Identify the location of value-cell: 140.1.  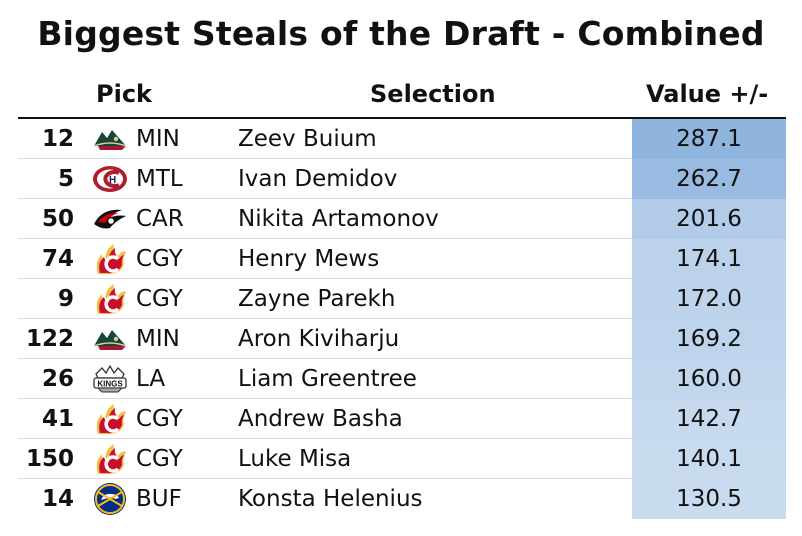
(709, 459).